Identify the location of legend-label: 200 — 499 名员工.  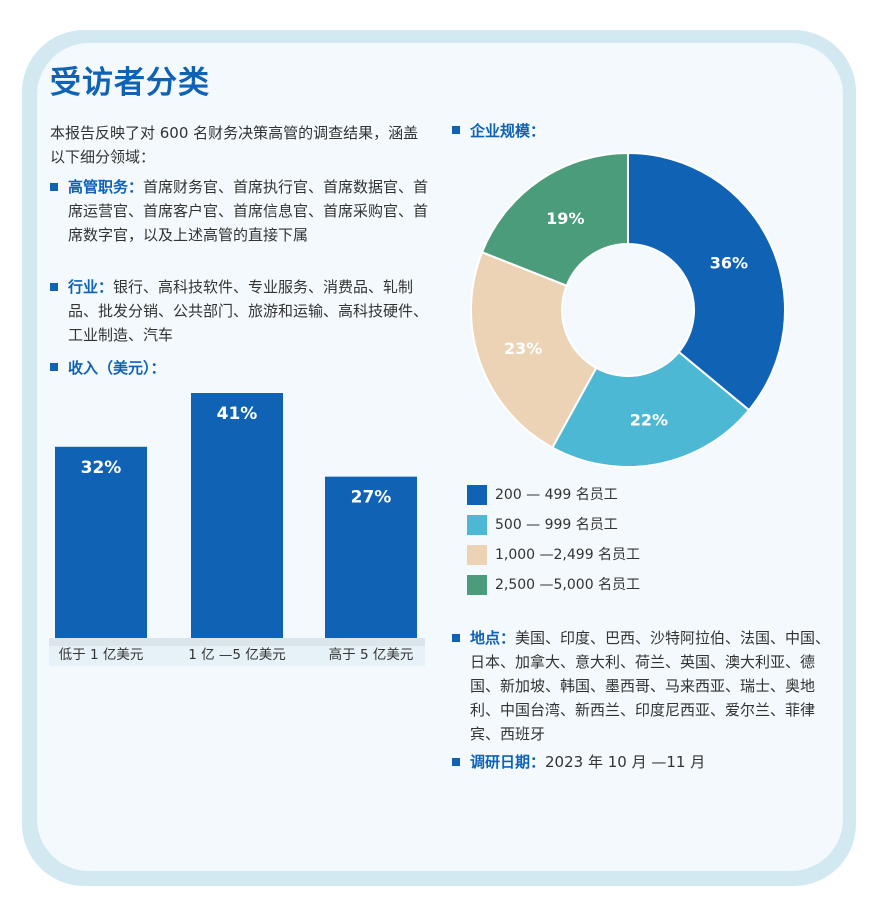
(556, 495).